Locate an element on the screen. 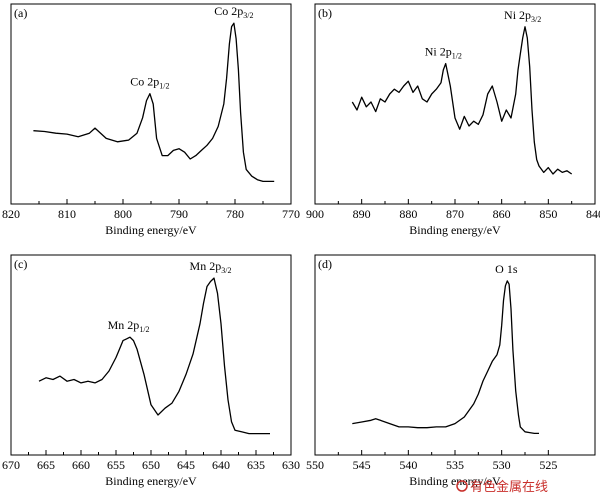 Image resolution: width=600 pixels, height=496 pixels. x-tick-label: 650 is located at coordinates (151, 465).